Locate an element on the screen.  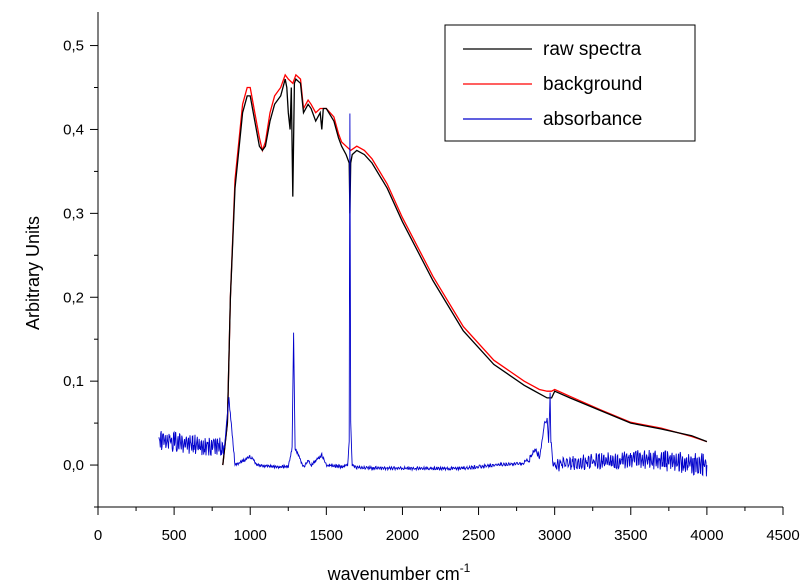
x-tick-label: 3000 is located at coordinates (554, 535).